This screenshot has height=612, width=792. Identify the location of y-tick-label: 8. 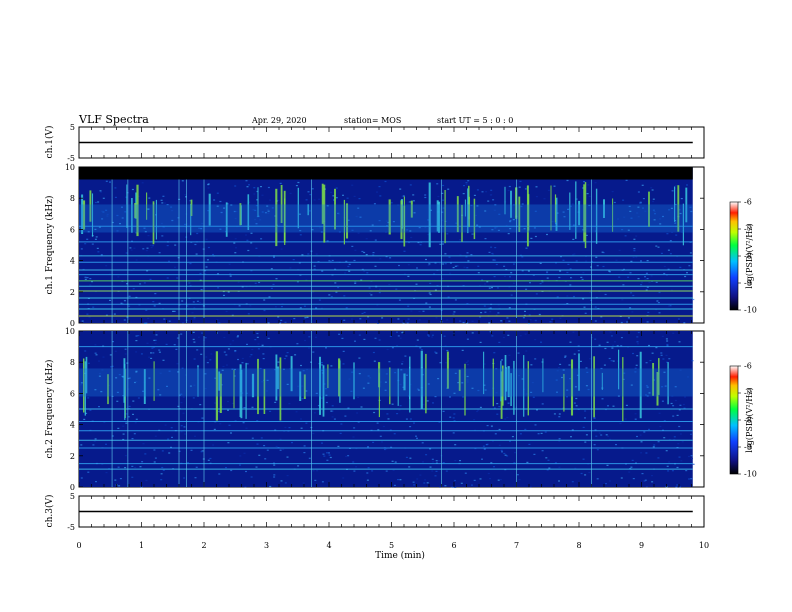
(72, 362).